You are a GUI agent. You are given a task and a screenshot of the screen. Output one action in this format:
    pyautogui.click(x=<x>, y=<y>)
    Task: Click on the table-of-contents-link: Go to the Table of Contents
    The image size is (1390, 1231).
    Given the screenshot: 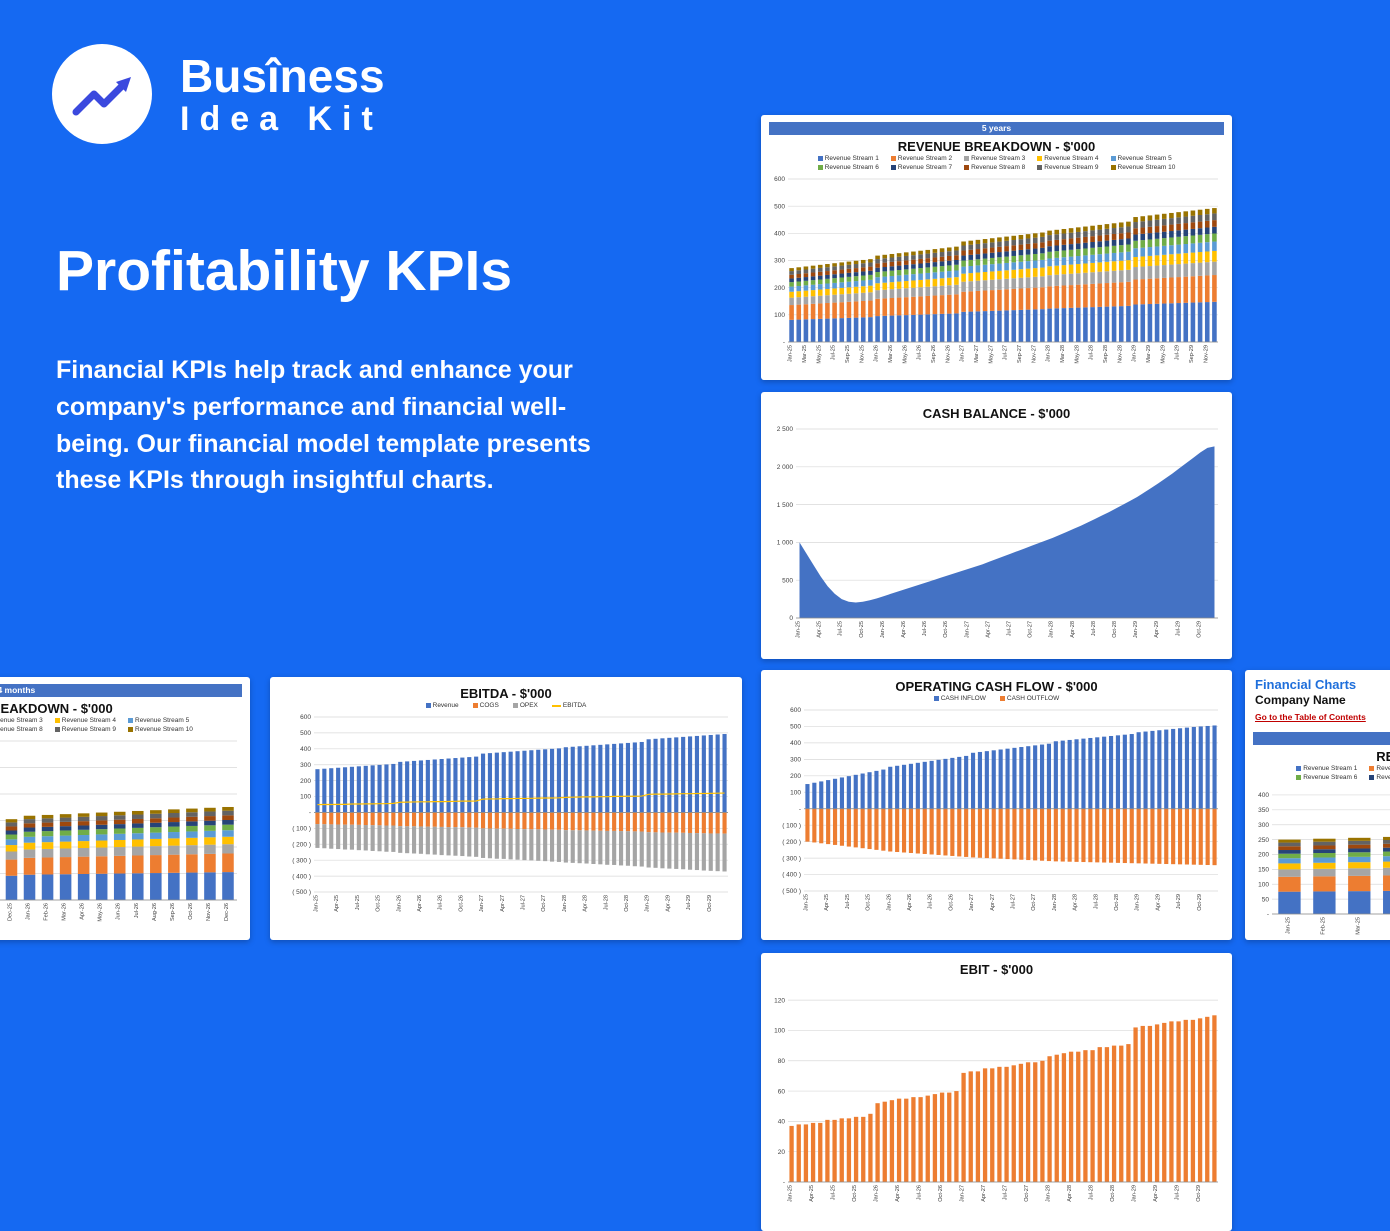 What is the action you would take?
    pyautogui.click(x=1310, y=717)
    